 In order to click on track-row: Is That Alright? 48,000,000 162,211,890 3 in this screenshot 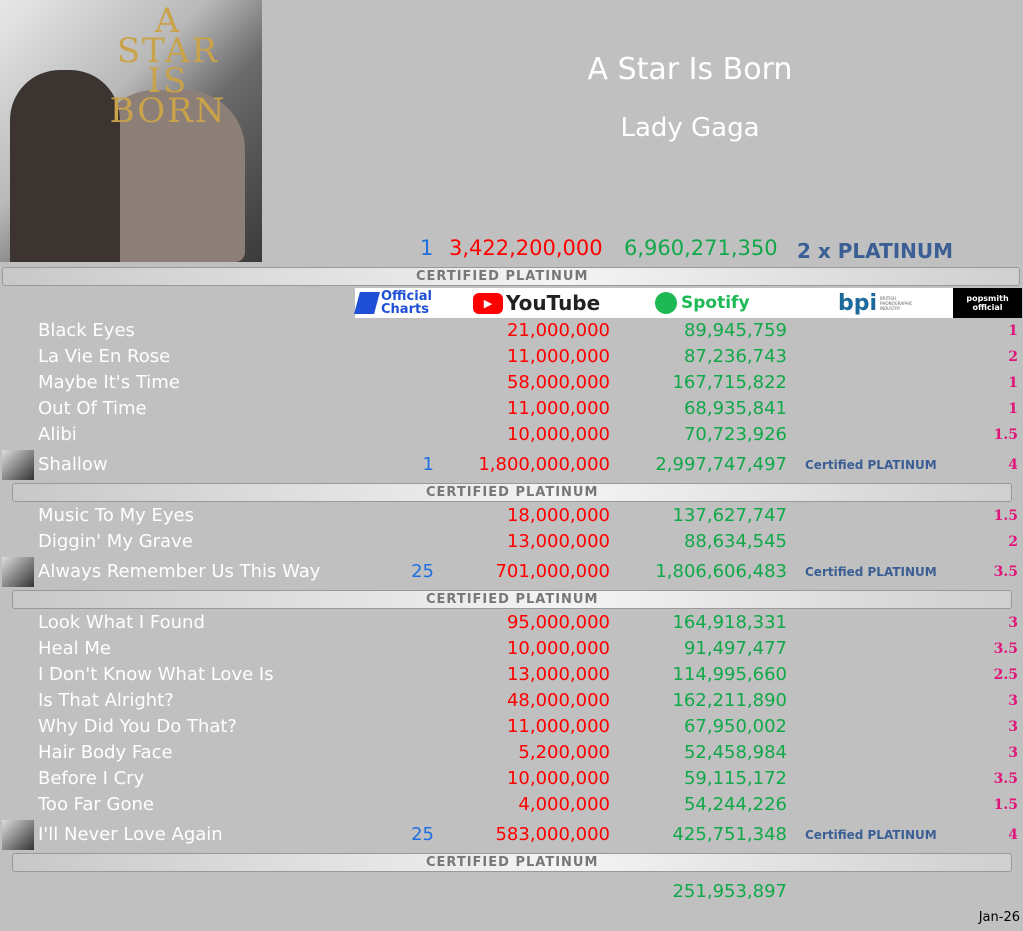, I will do `click(511, 702)`.